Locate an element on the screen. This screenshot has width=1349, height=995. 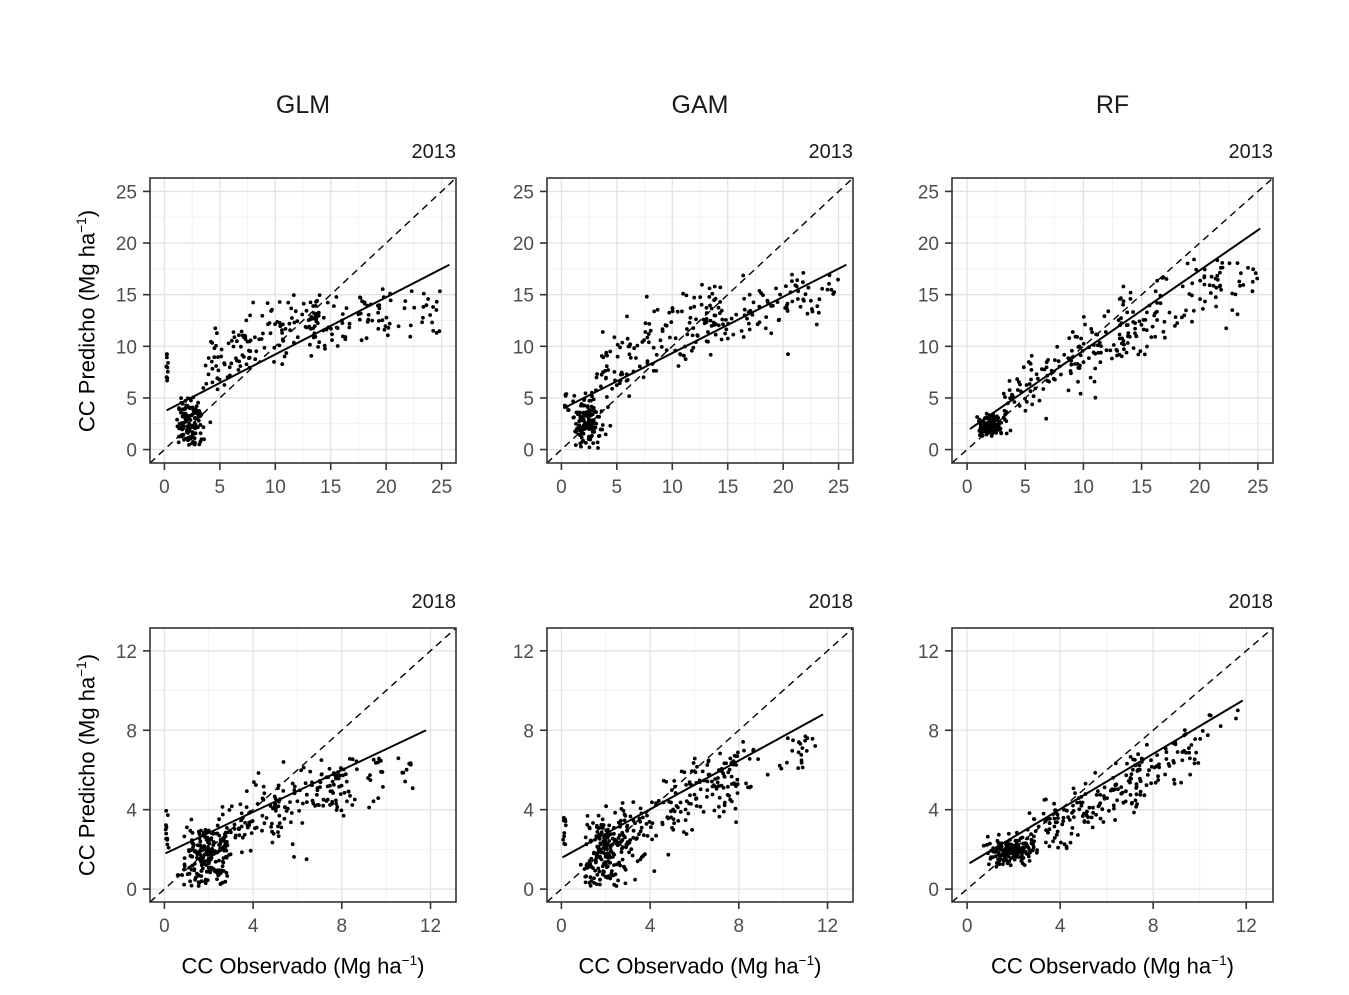
y-tick-label: 20 is located at coordinates (523, 244).